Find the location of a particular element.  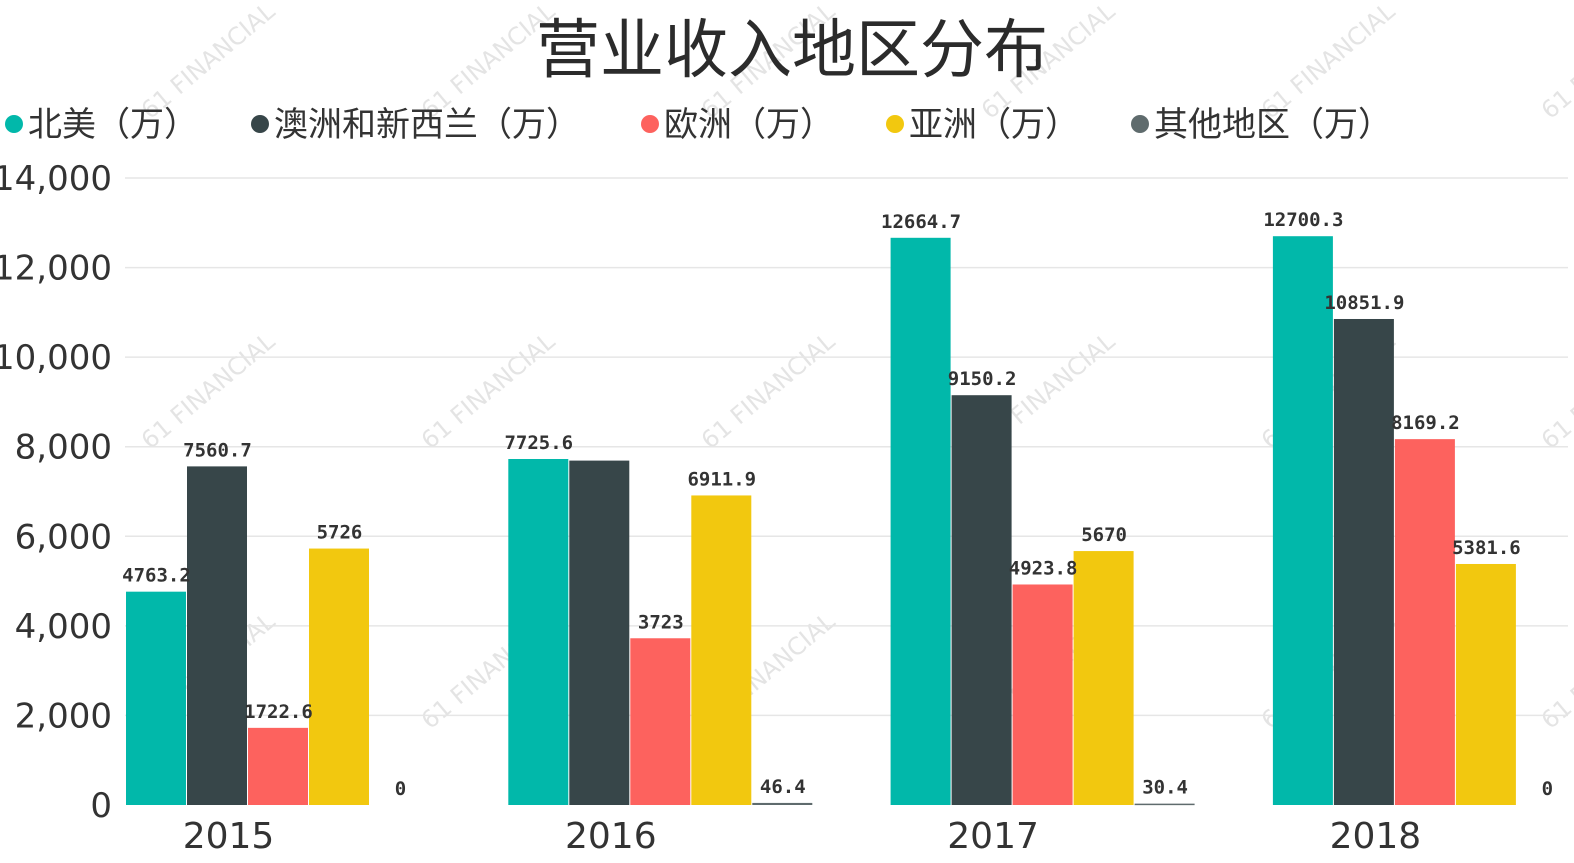

y-tick-label: 14,000 is located at coordinates (56, 179).